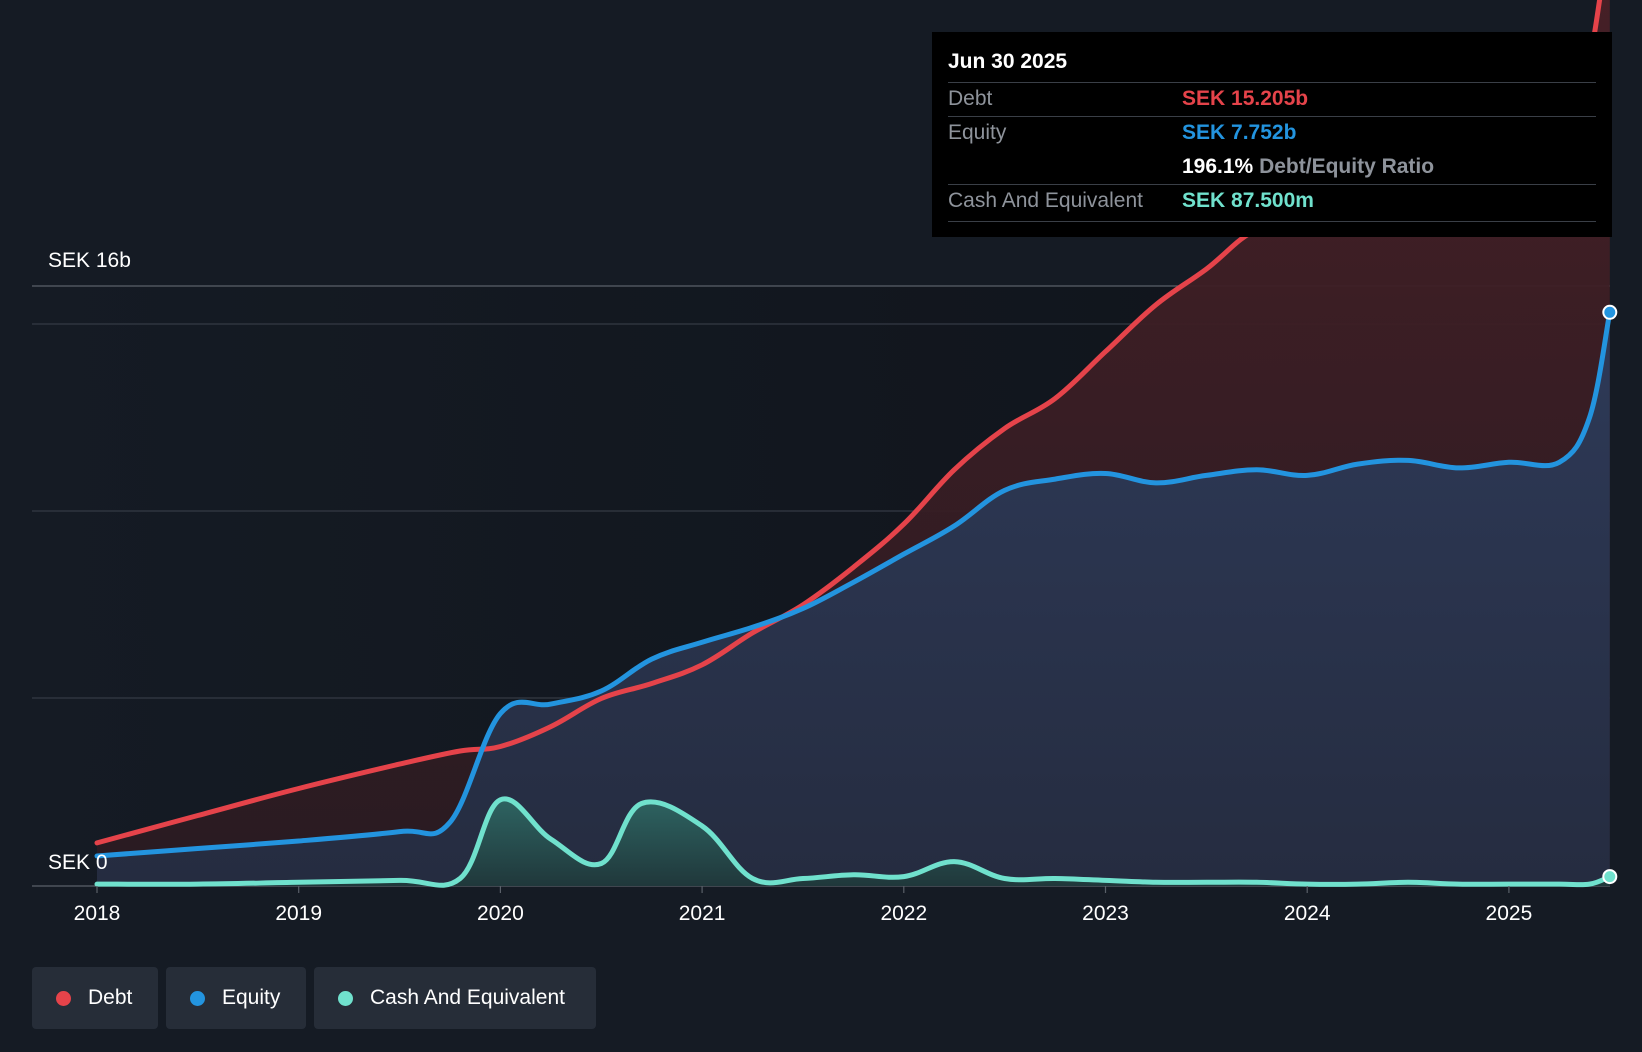 The height and width of the screenshot is (1052, 1642). Describe the element at coordinates (1509, 913) in the screenshot. I see `x-tick-label: 2025` at that location.